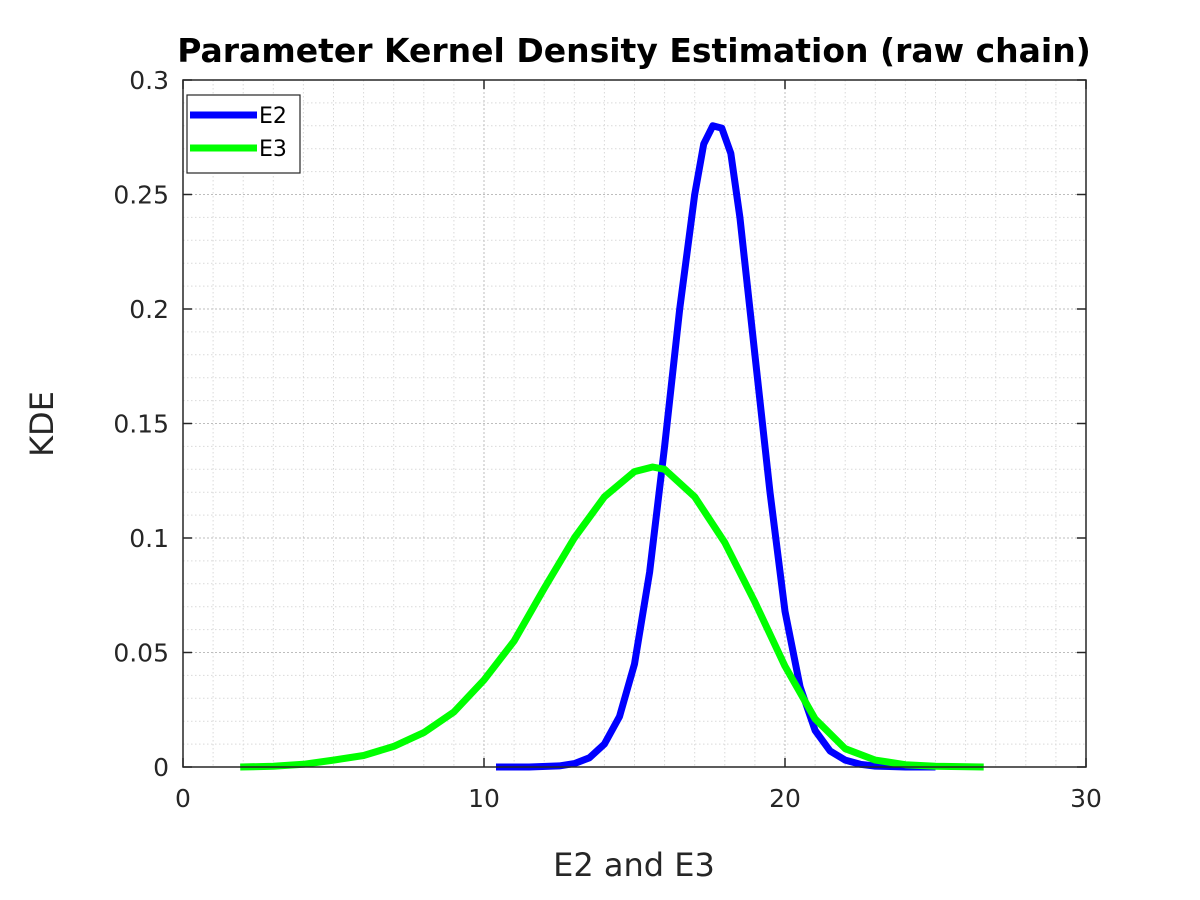 This screenshot has width=1200, height=900. Describe the element at coordinates (243, 134) in the screenshot. I see `legend-box` at that location.